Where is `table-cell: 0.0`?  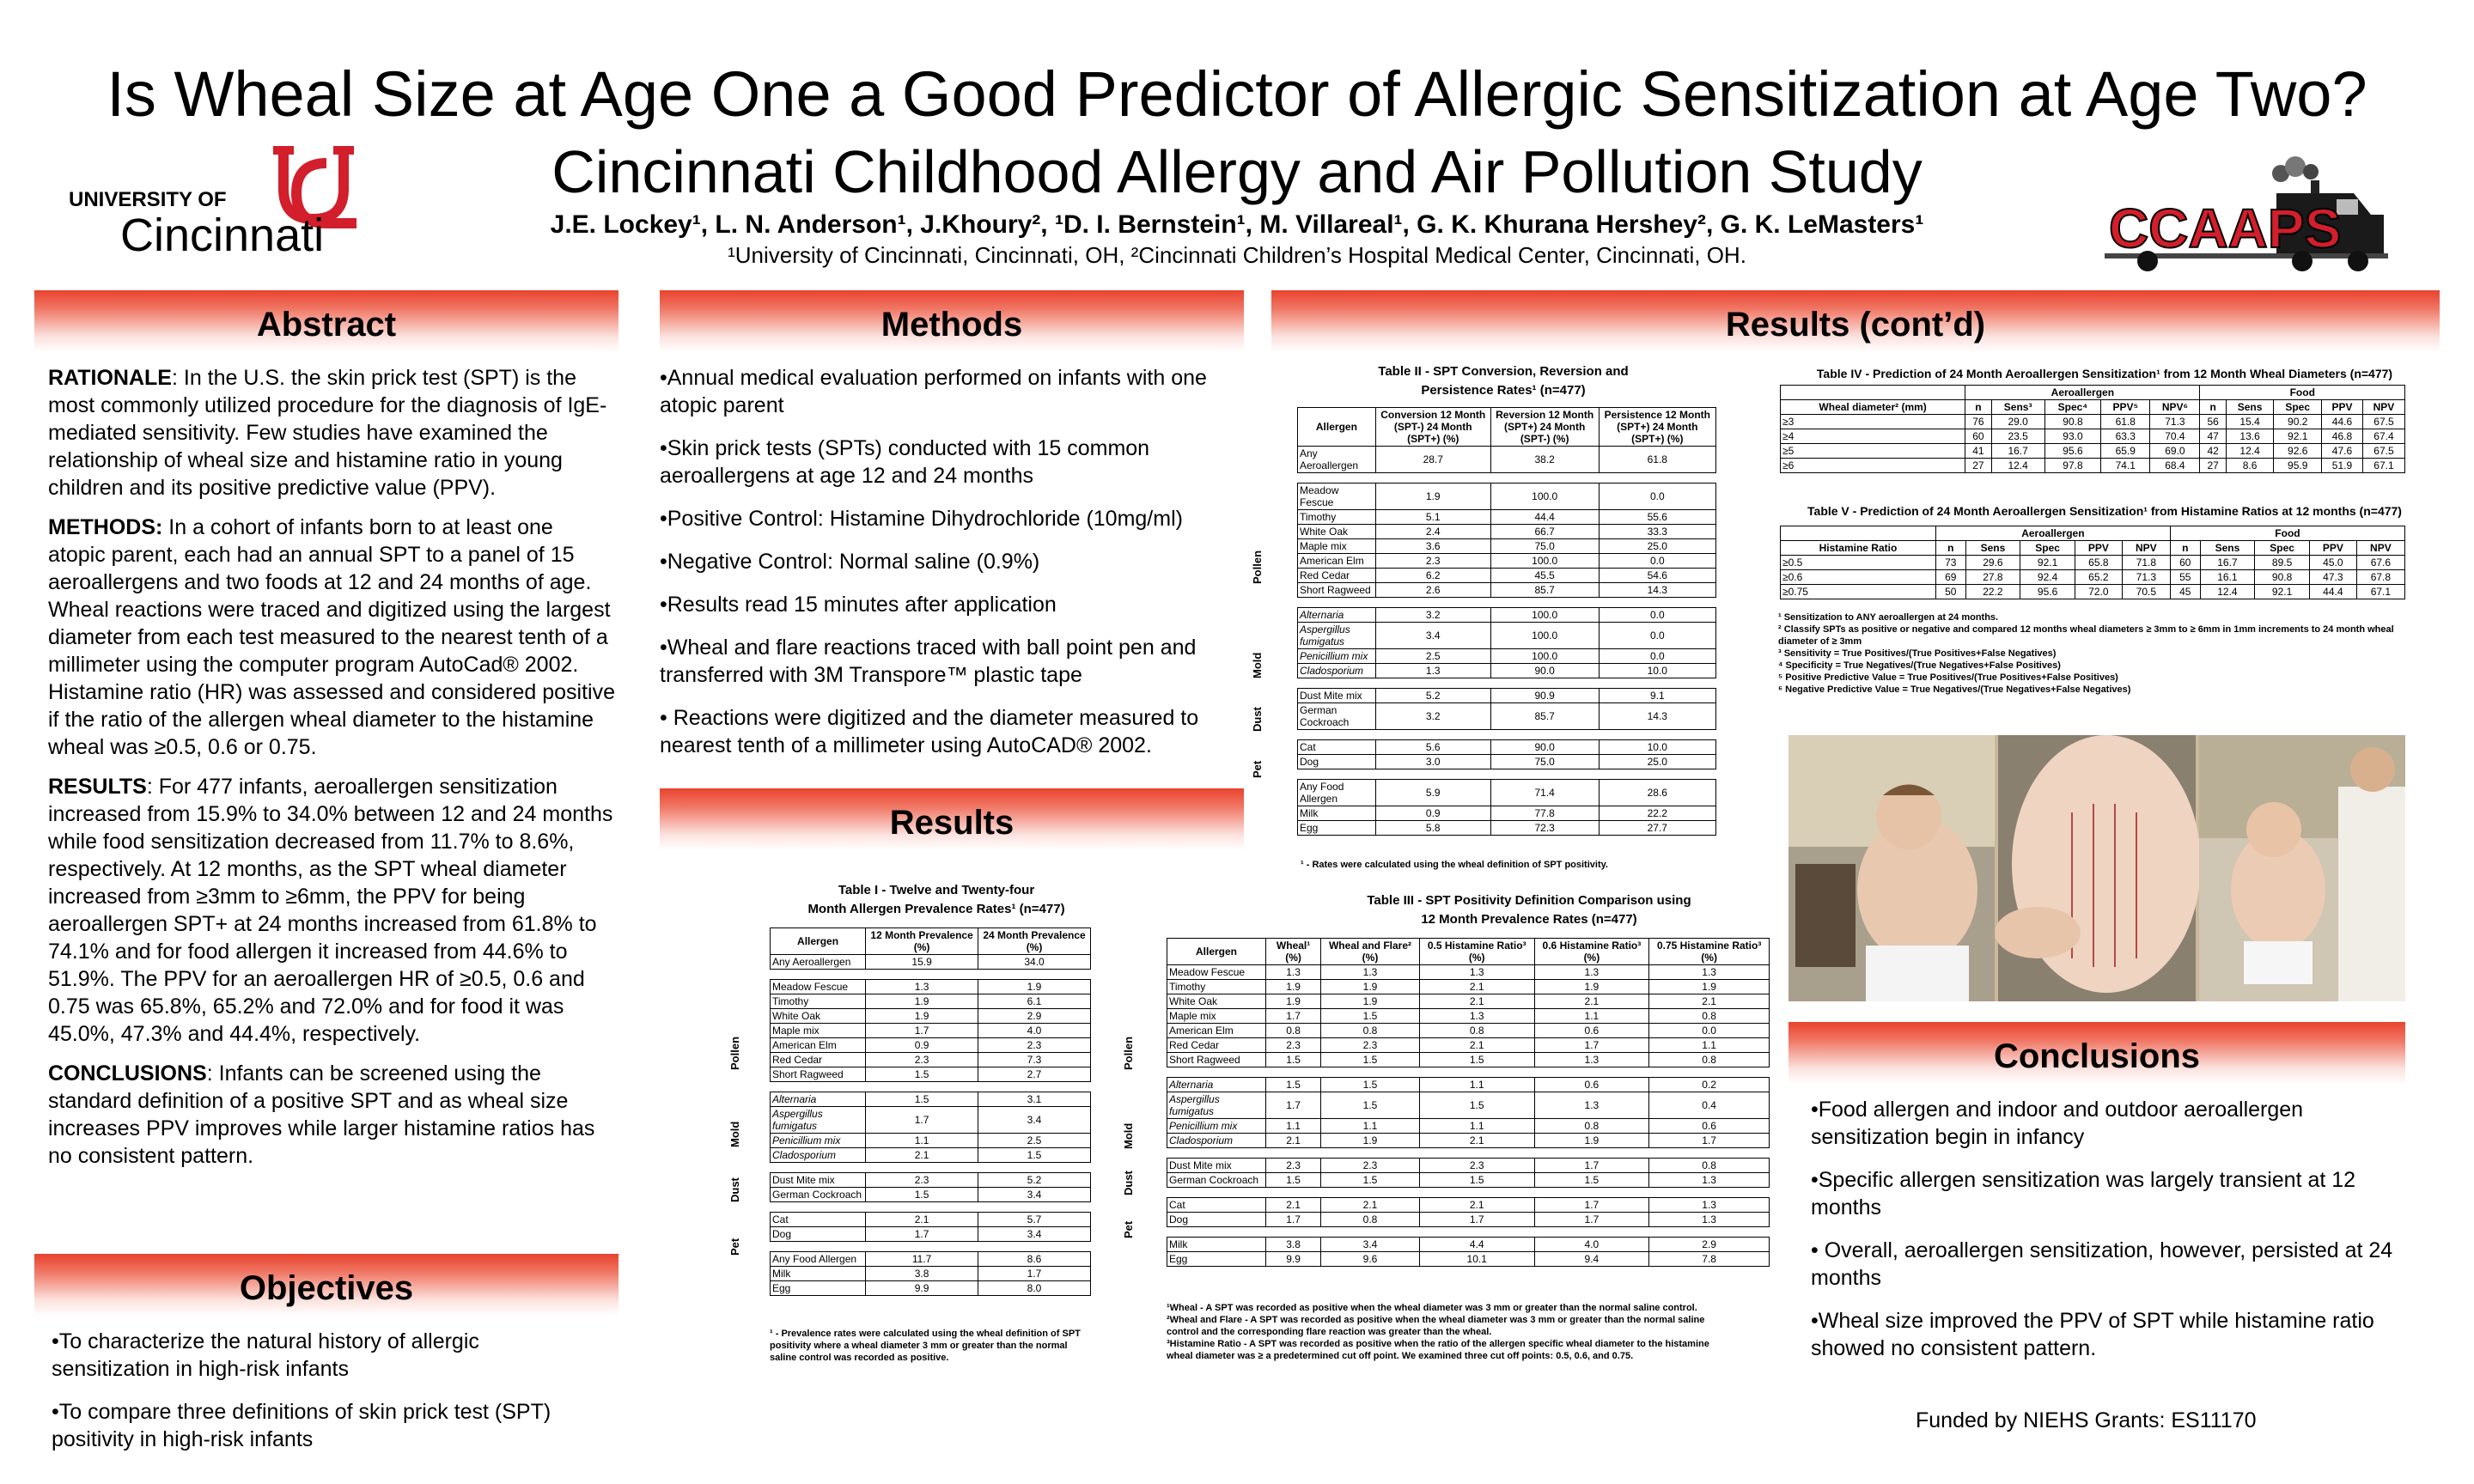 table-cell: 0.0 is located at coordinates (1709, 1030).